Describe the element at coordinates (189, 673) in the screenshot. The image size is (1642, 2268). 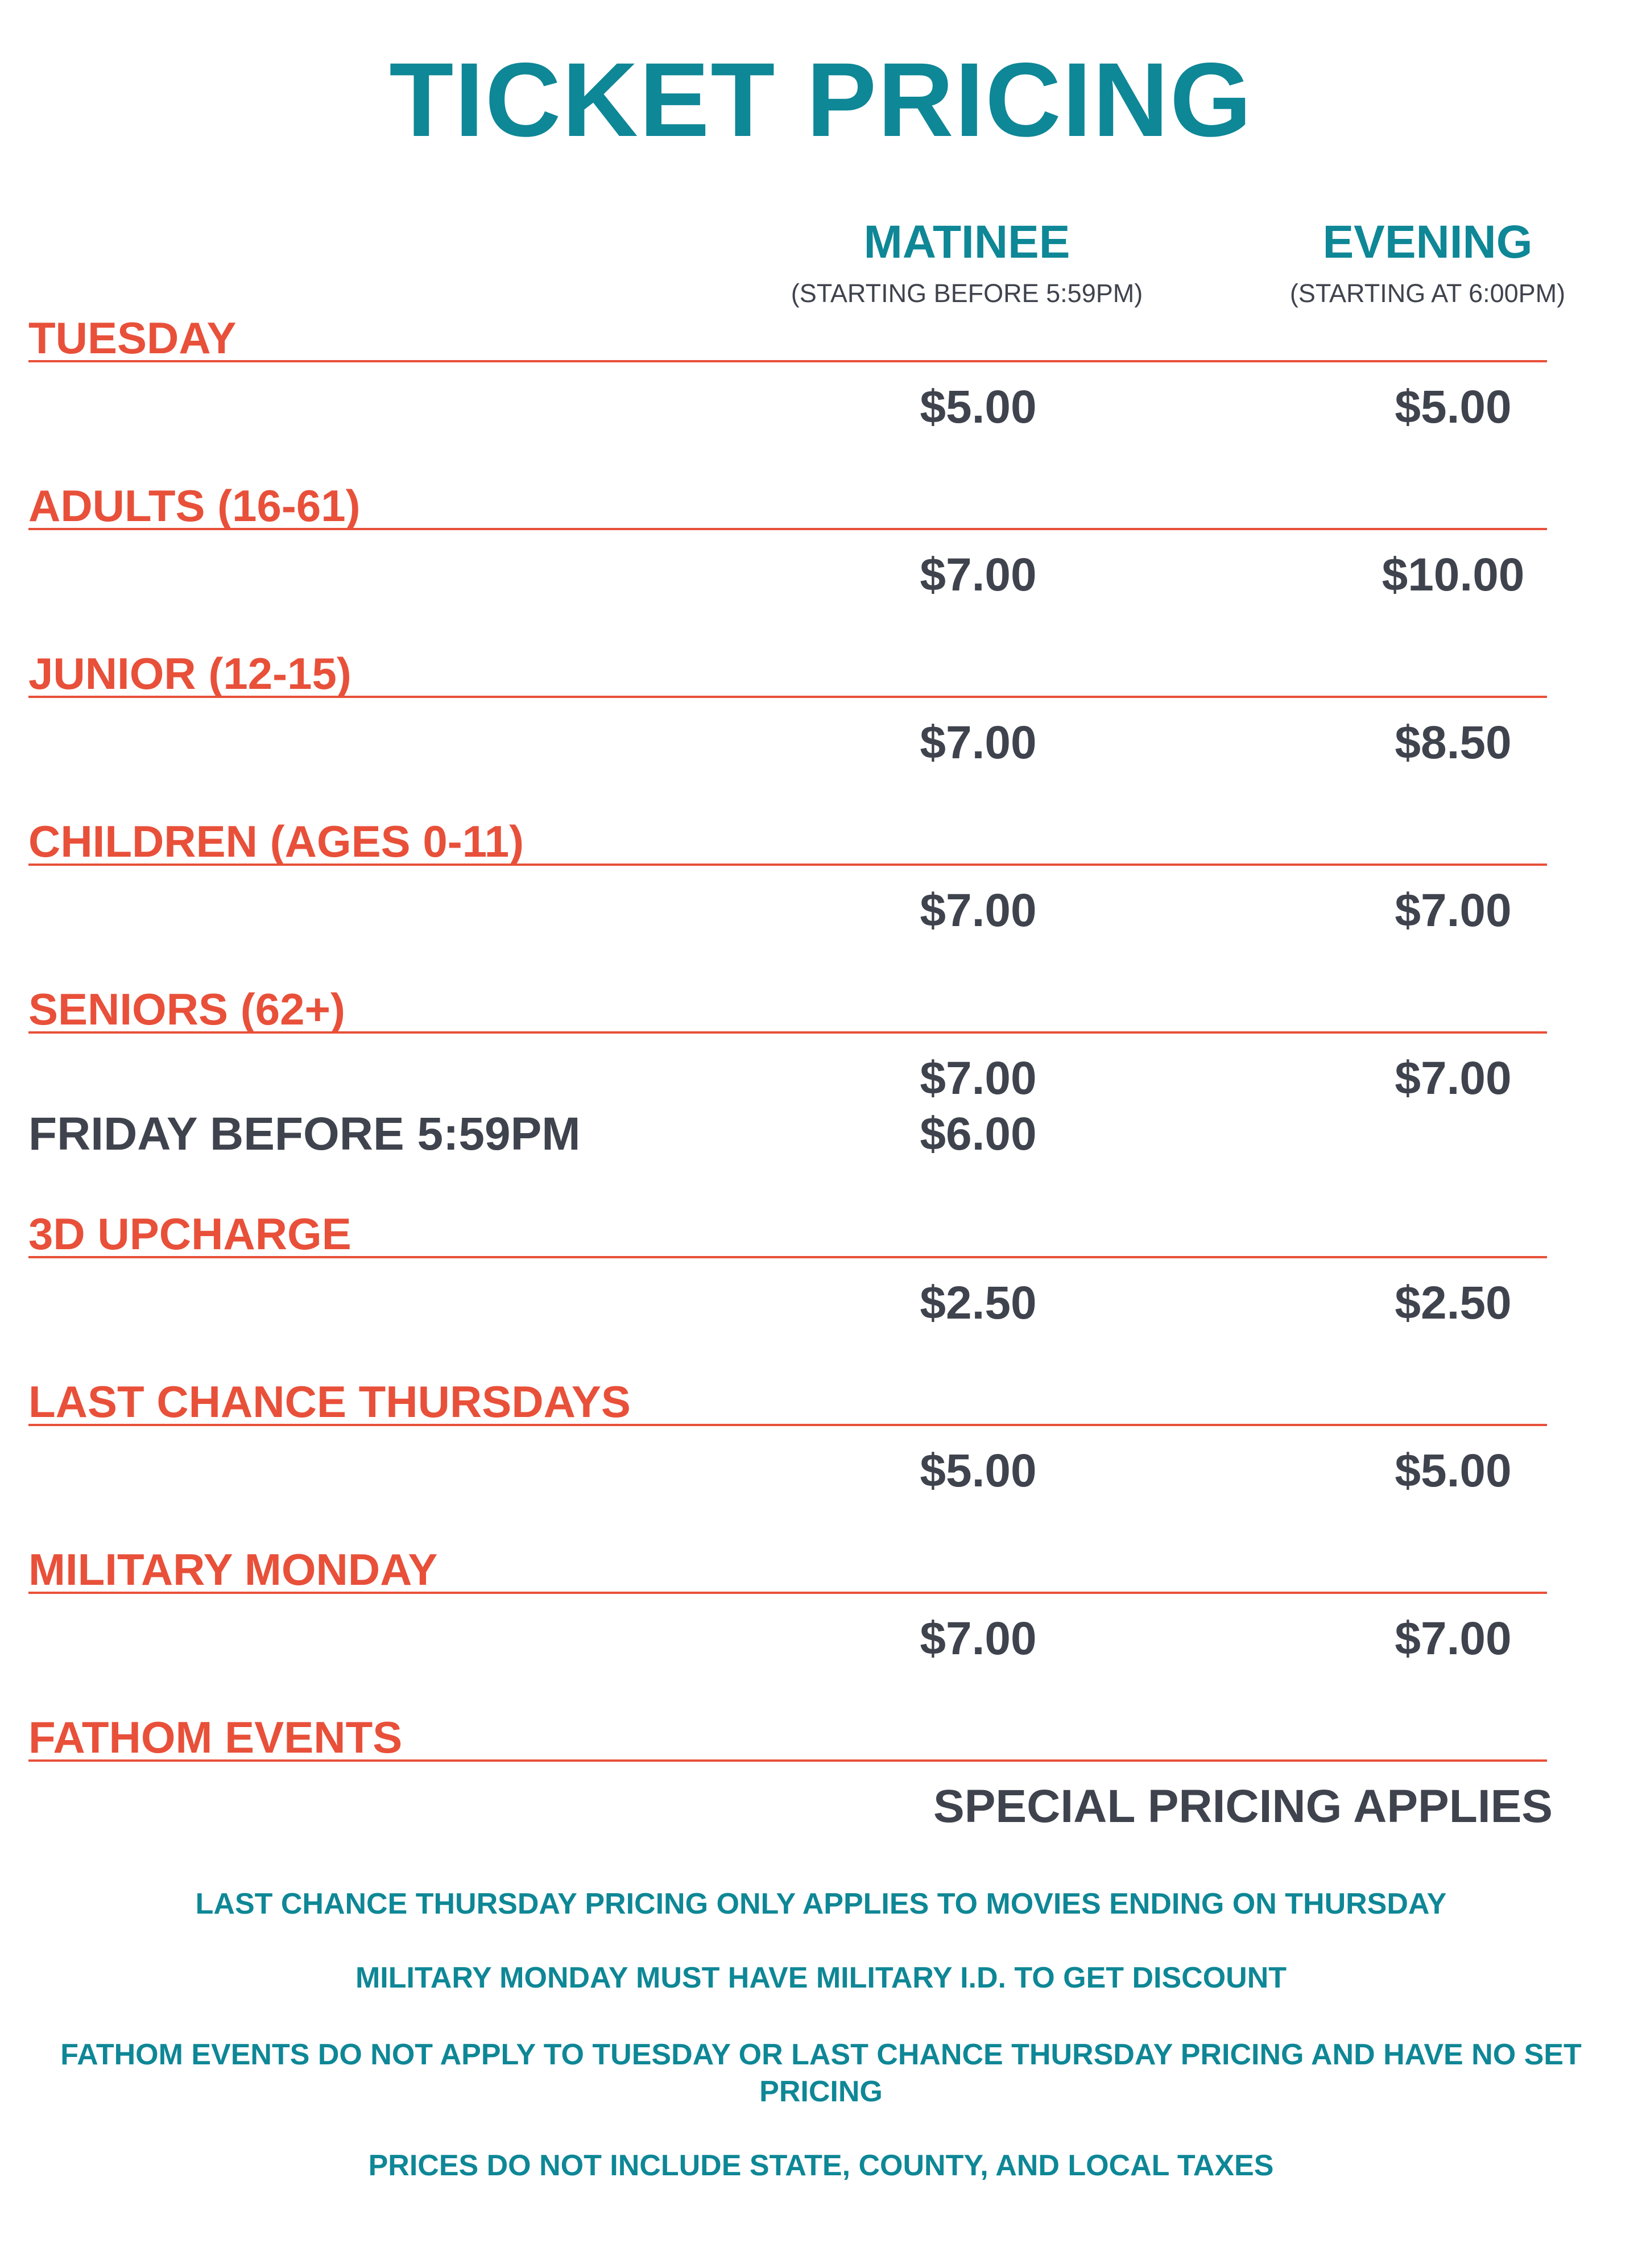
I see `category-label: JUNIOR (12-15)` at that location.